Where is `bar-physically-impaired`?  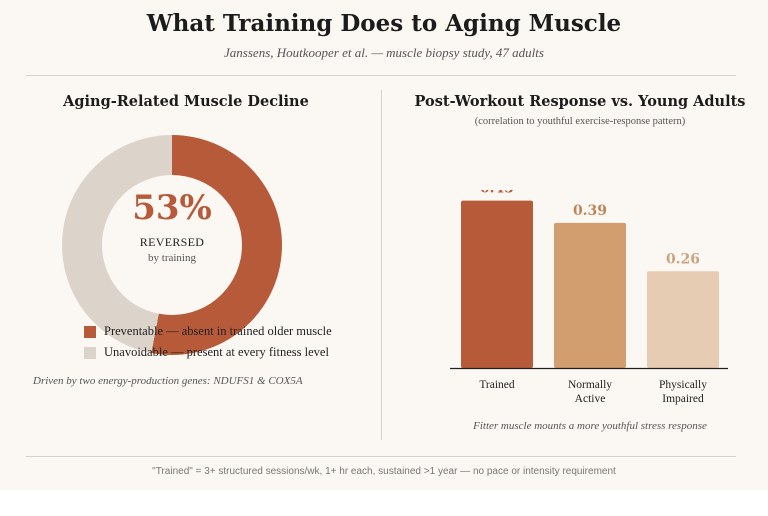
bar-physically-impaired is located at coordinates (683, 319).